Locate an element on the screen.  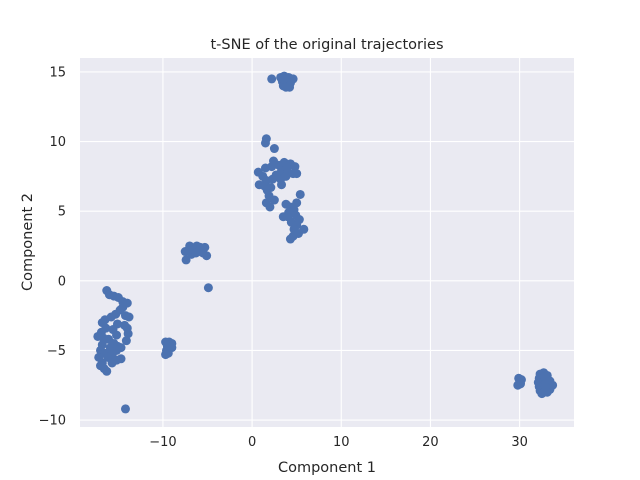
y-axis-label: Component 2 is located at coordinates (28, 242).